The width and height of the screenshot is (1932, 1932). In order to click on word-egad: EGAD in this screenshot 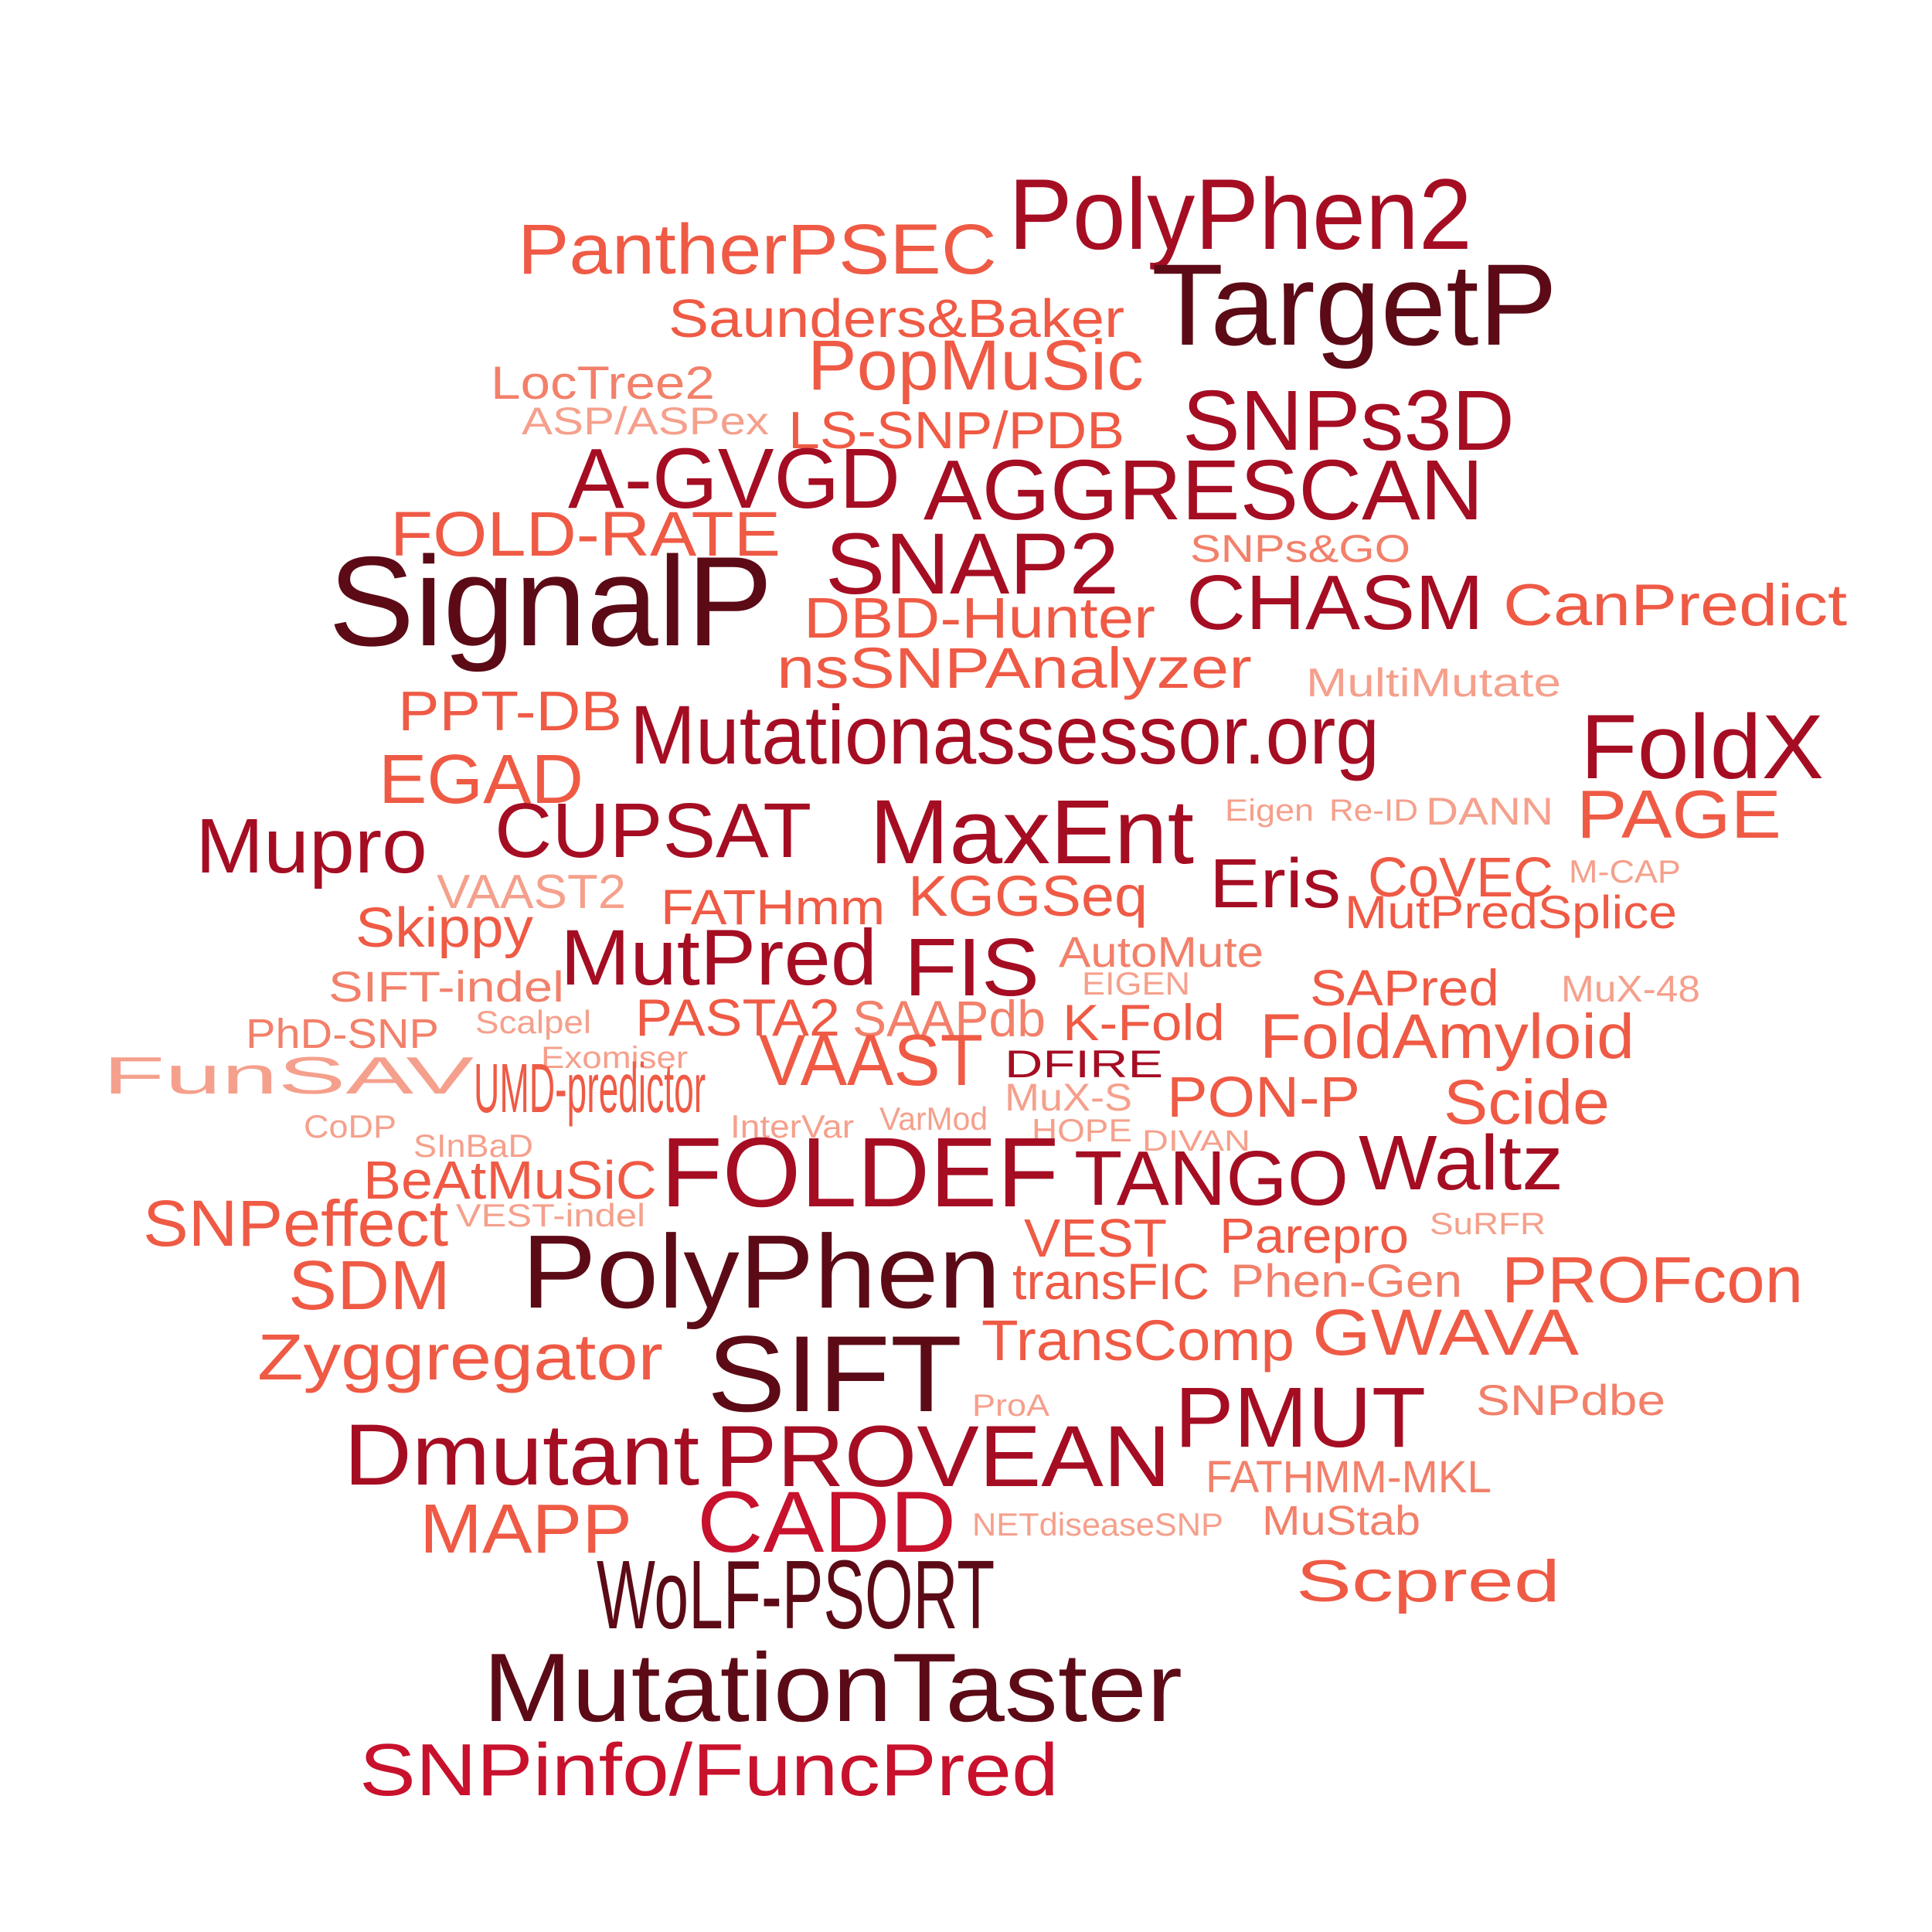, I will do `click(482, 780)`.